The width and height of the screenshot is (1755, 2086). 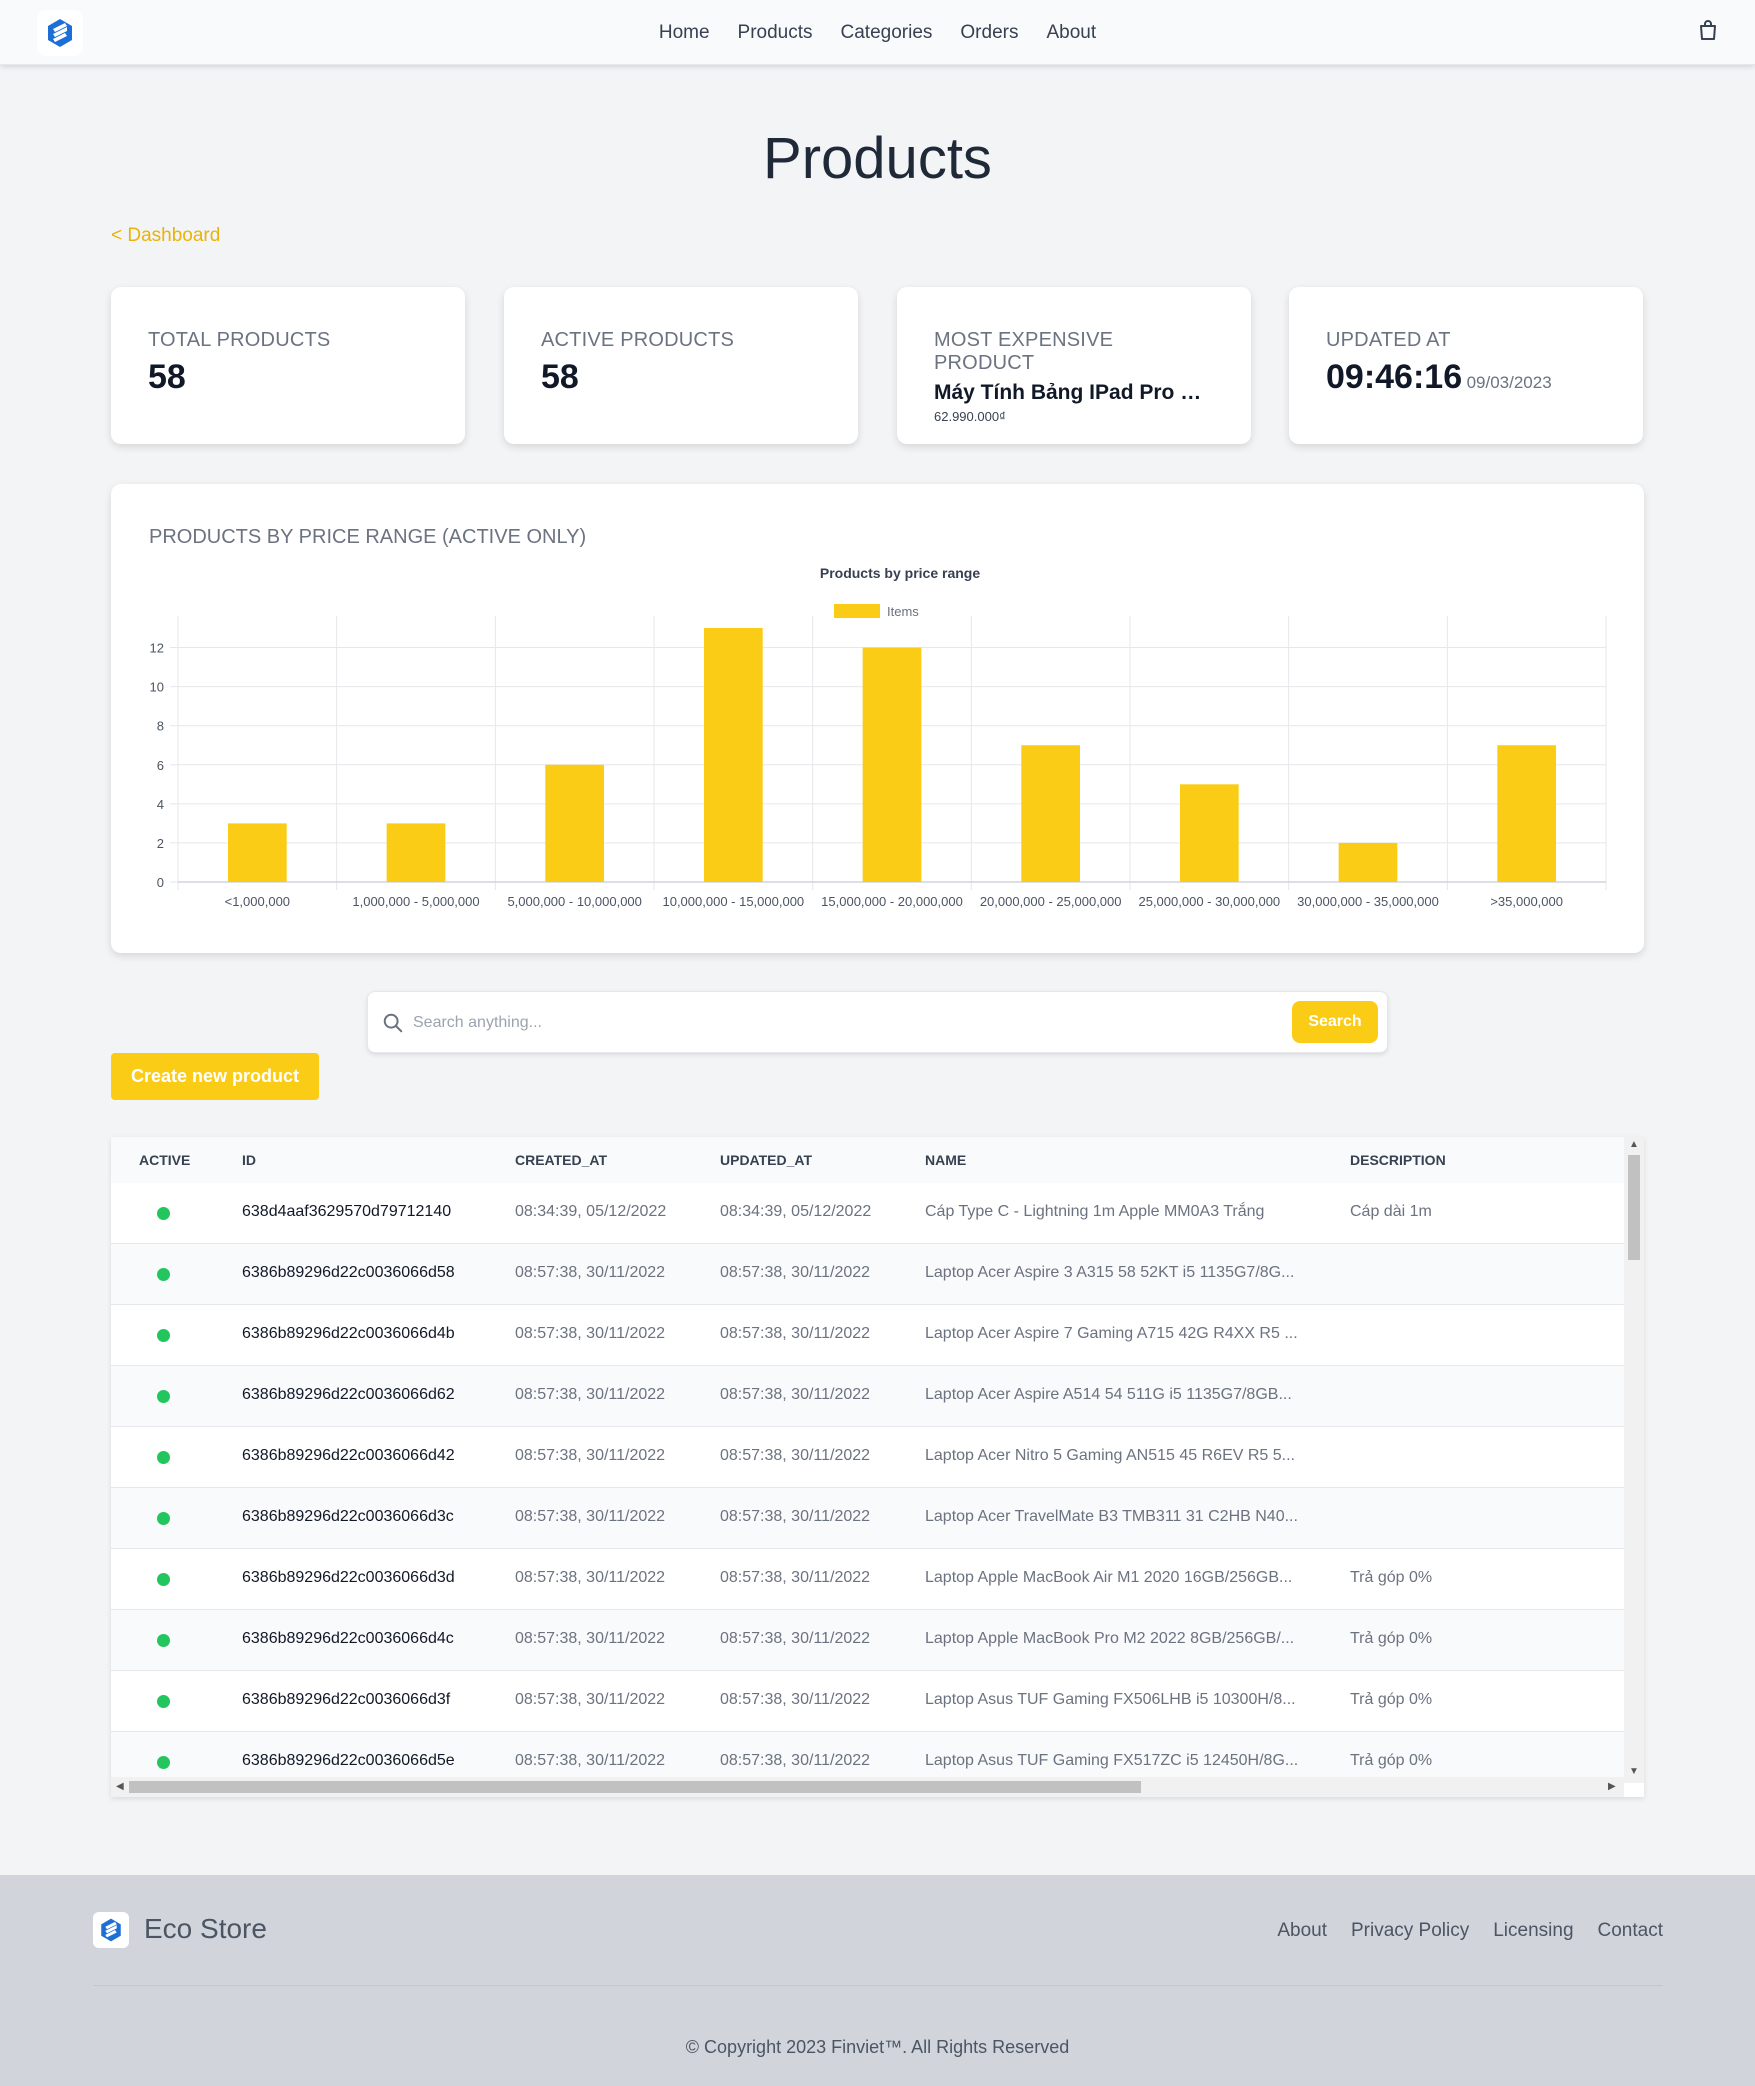 I want to click on y-tick-label: 6, so click(x=160, y=765).